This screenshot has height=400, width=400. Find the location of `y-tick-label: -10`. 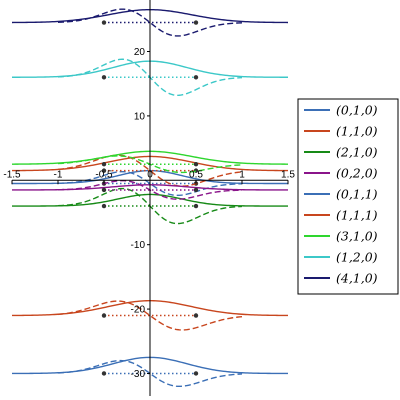

y-tick-label: -10 is located at coordinates (138, 245).